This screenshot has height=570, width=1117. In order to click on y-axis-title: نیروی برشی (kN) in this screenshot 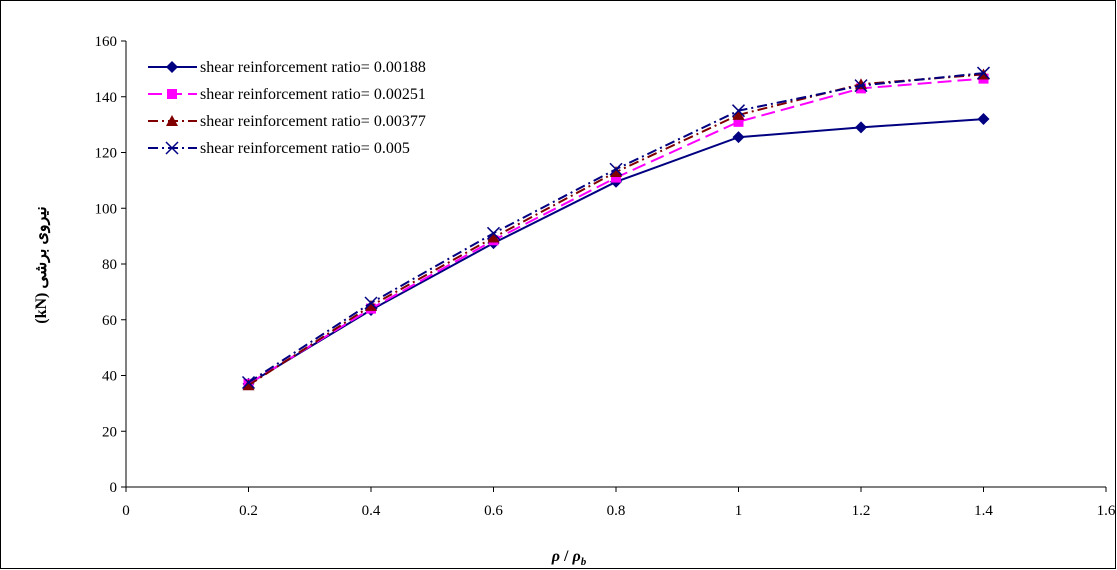, I will do `click(42, 265)`.